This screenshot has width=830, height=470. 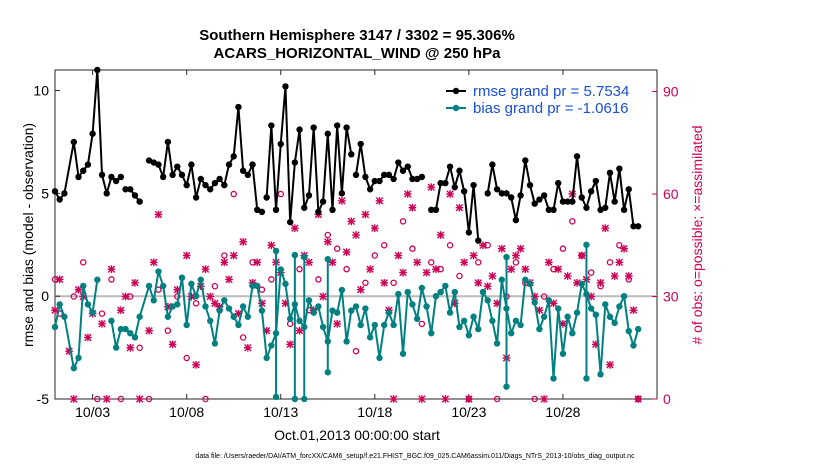 What do you see at coordinates (551, 108) in the screenshot?
I see `legend-bias-label: bias grand pr = -1.0616` at bounding box center [551, 108].